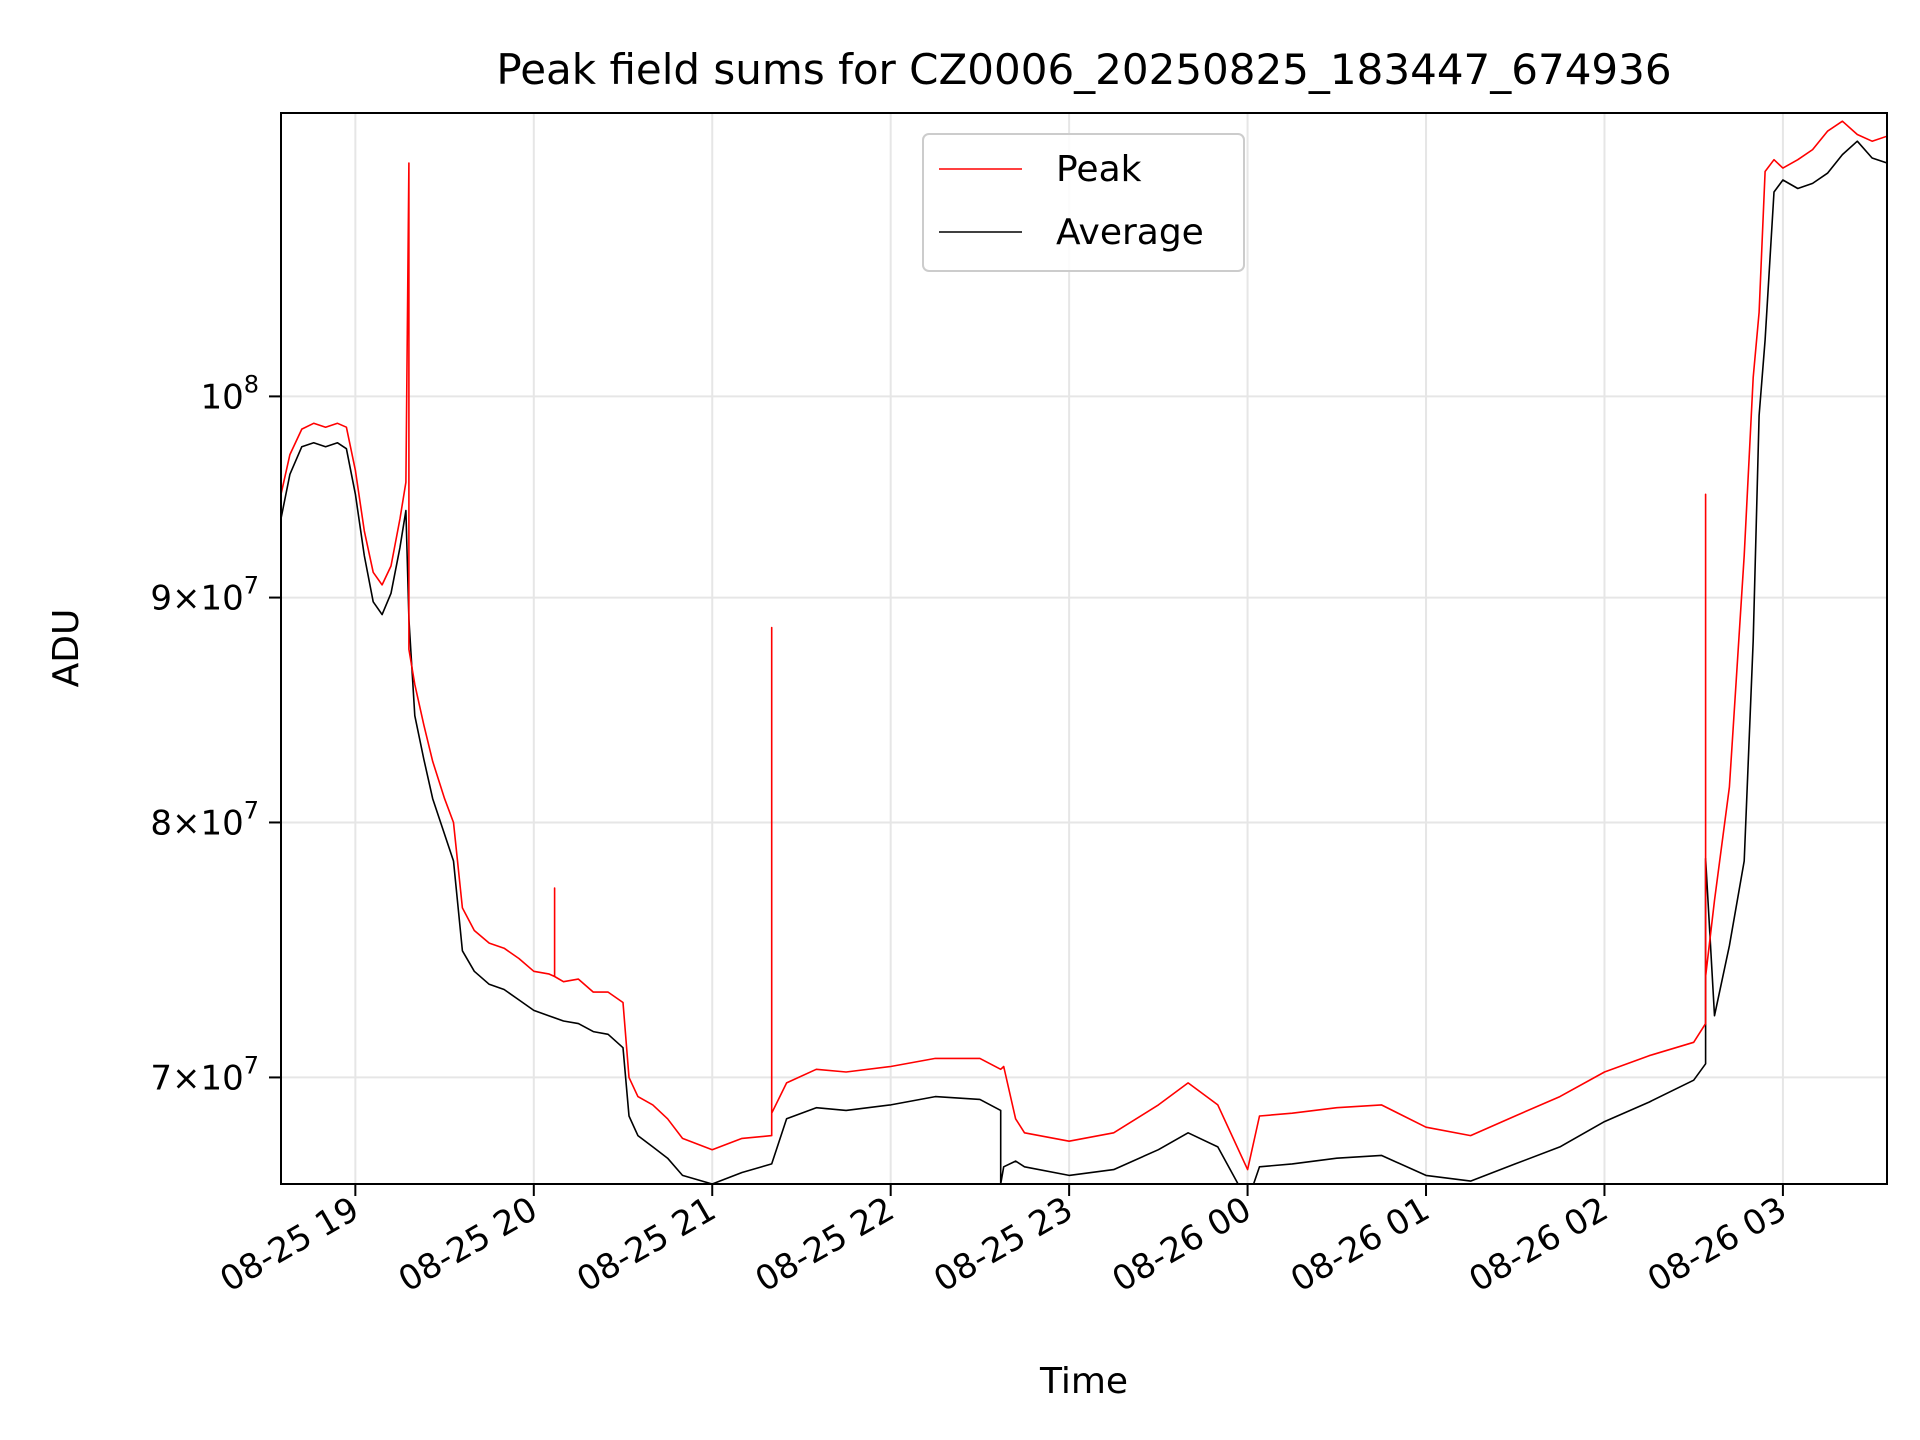 The image size is (1920, 1440). I want to click on x-axis-label: Time, so click(1083, 1381).